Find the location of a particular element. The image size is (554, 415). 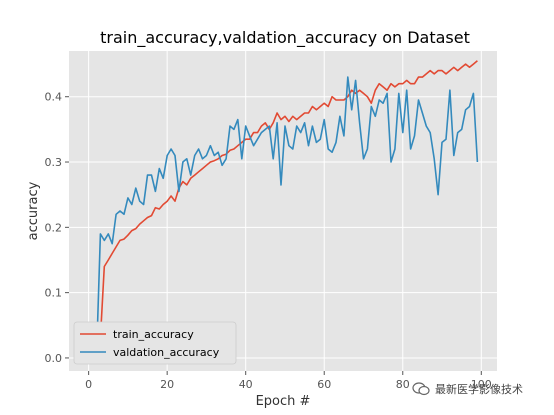

x-tick-label: 0 is located at coordinates (88, 384).